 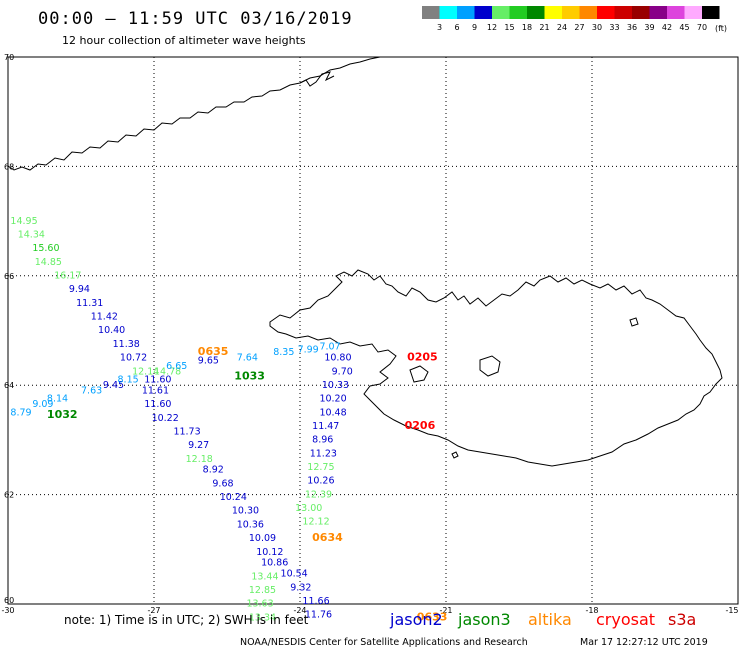 I want to click on swh-value-label: 10.26, so click(x=320, y=481).